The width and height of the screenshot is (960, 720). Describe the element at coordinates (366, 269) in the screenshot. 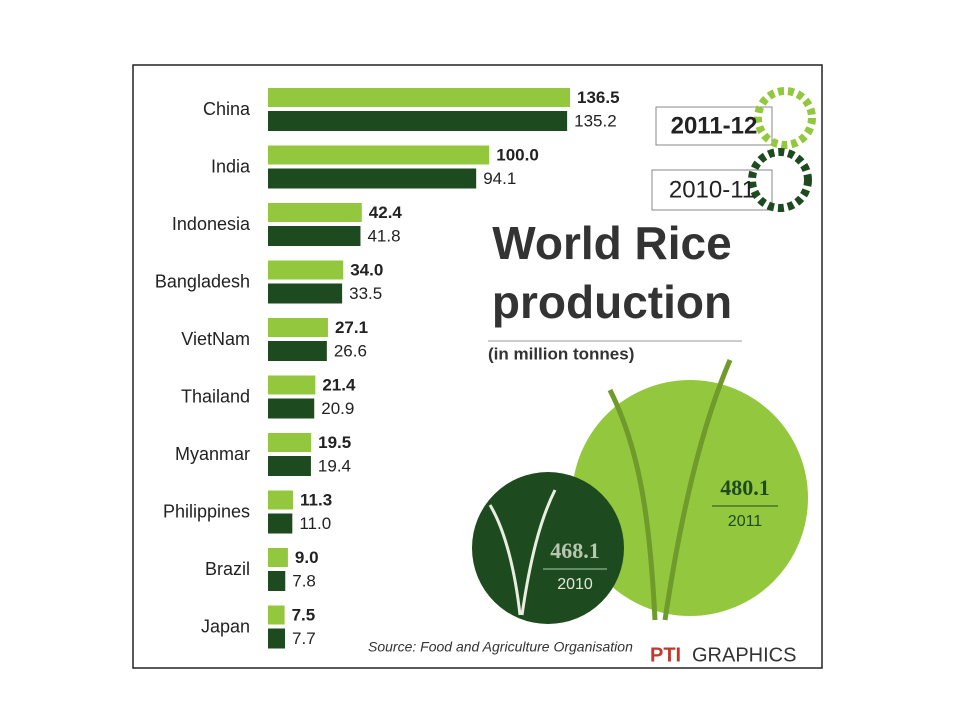

I see `value-label: 34.0` at that location.